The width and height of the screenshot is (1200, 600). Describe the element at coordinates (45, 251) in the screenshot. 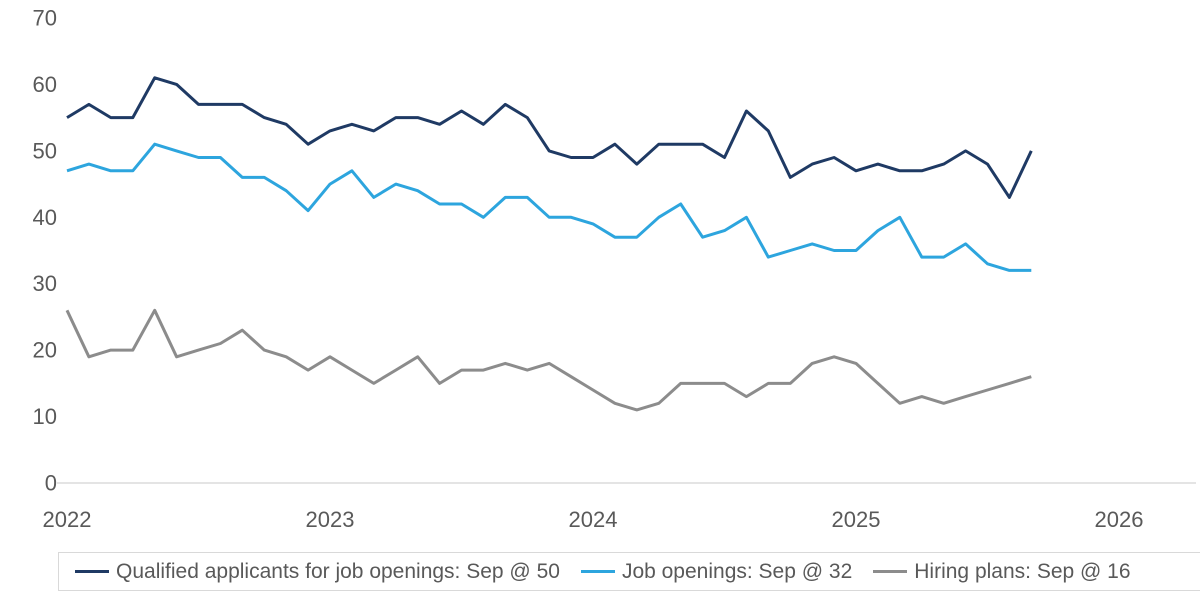

I see `y-axis-tick-labels: 0 10 20 30 40 50 60 70` at that location.